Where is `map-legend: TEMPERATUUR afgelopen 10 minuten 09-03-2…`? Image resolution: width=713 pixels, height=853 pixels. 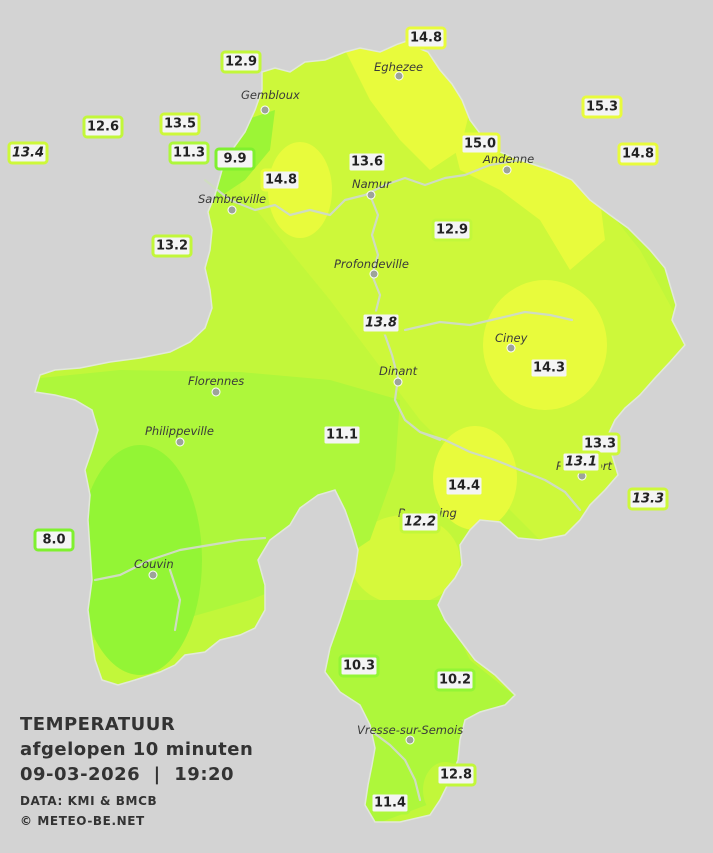
map-legend: TEMPERATUUR afgelopen 10 minuten 09-03-2… is located at coordinates (136, 771).